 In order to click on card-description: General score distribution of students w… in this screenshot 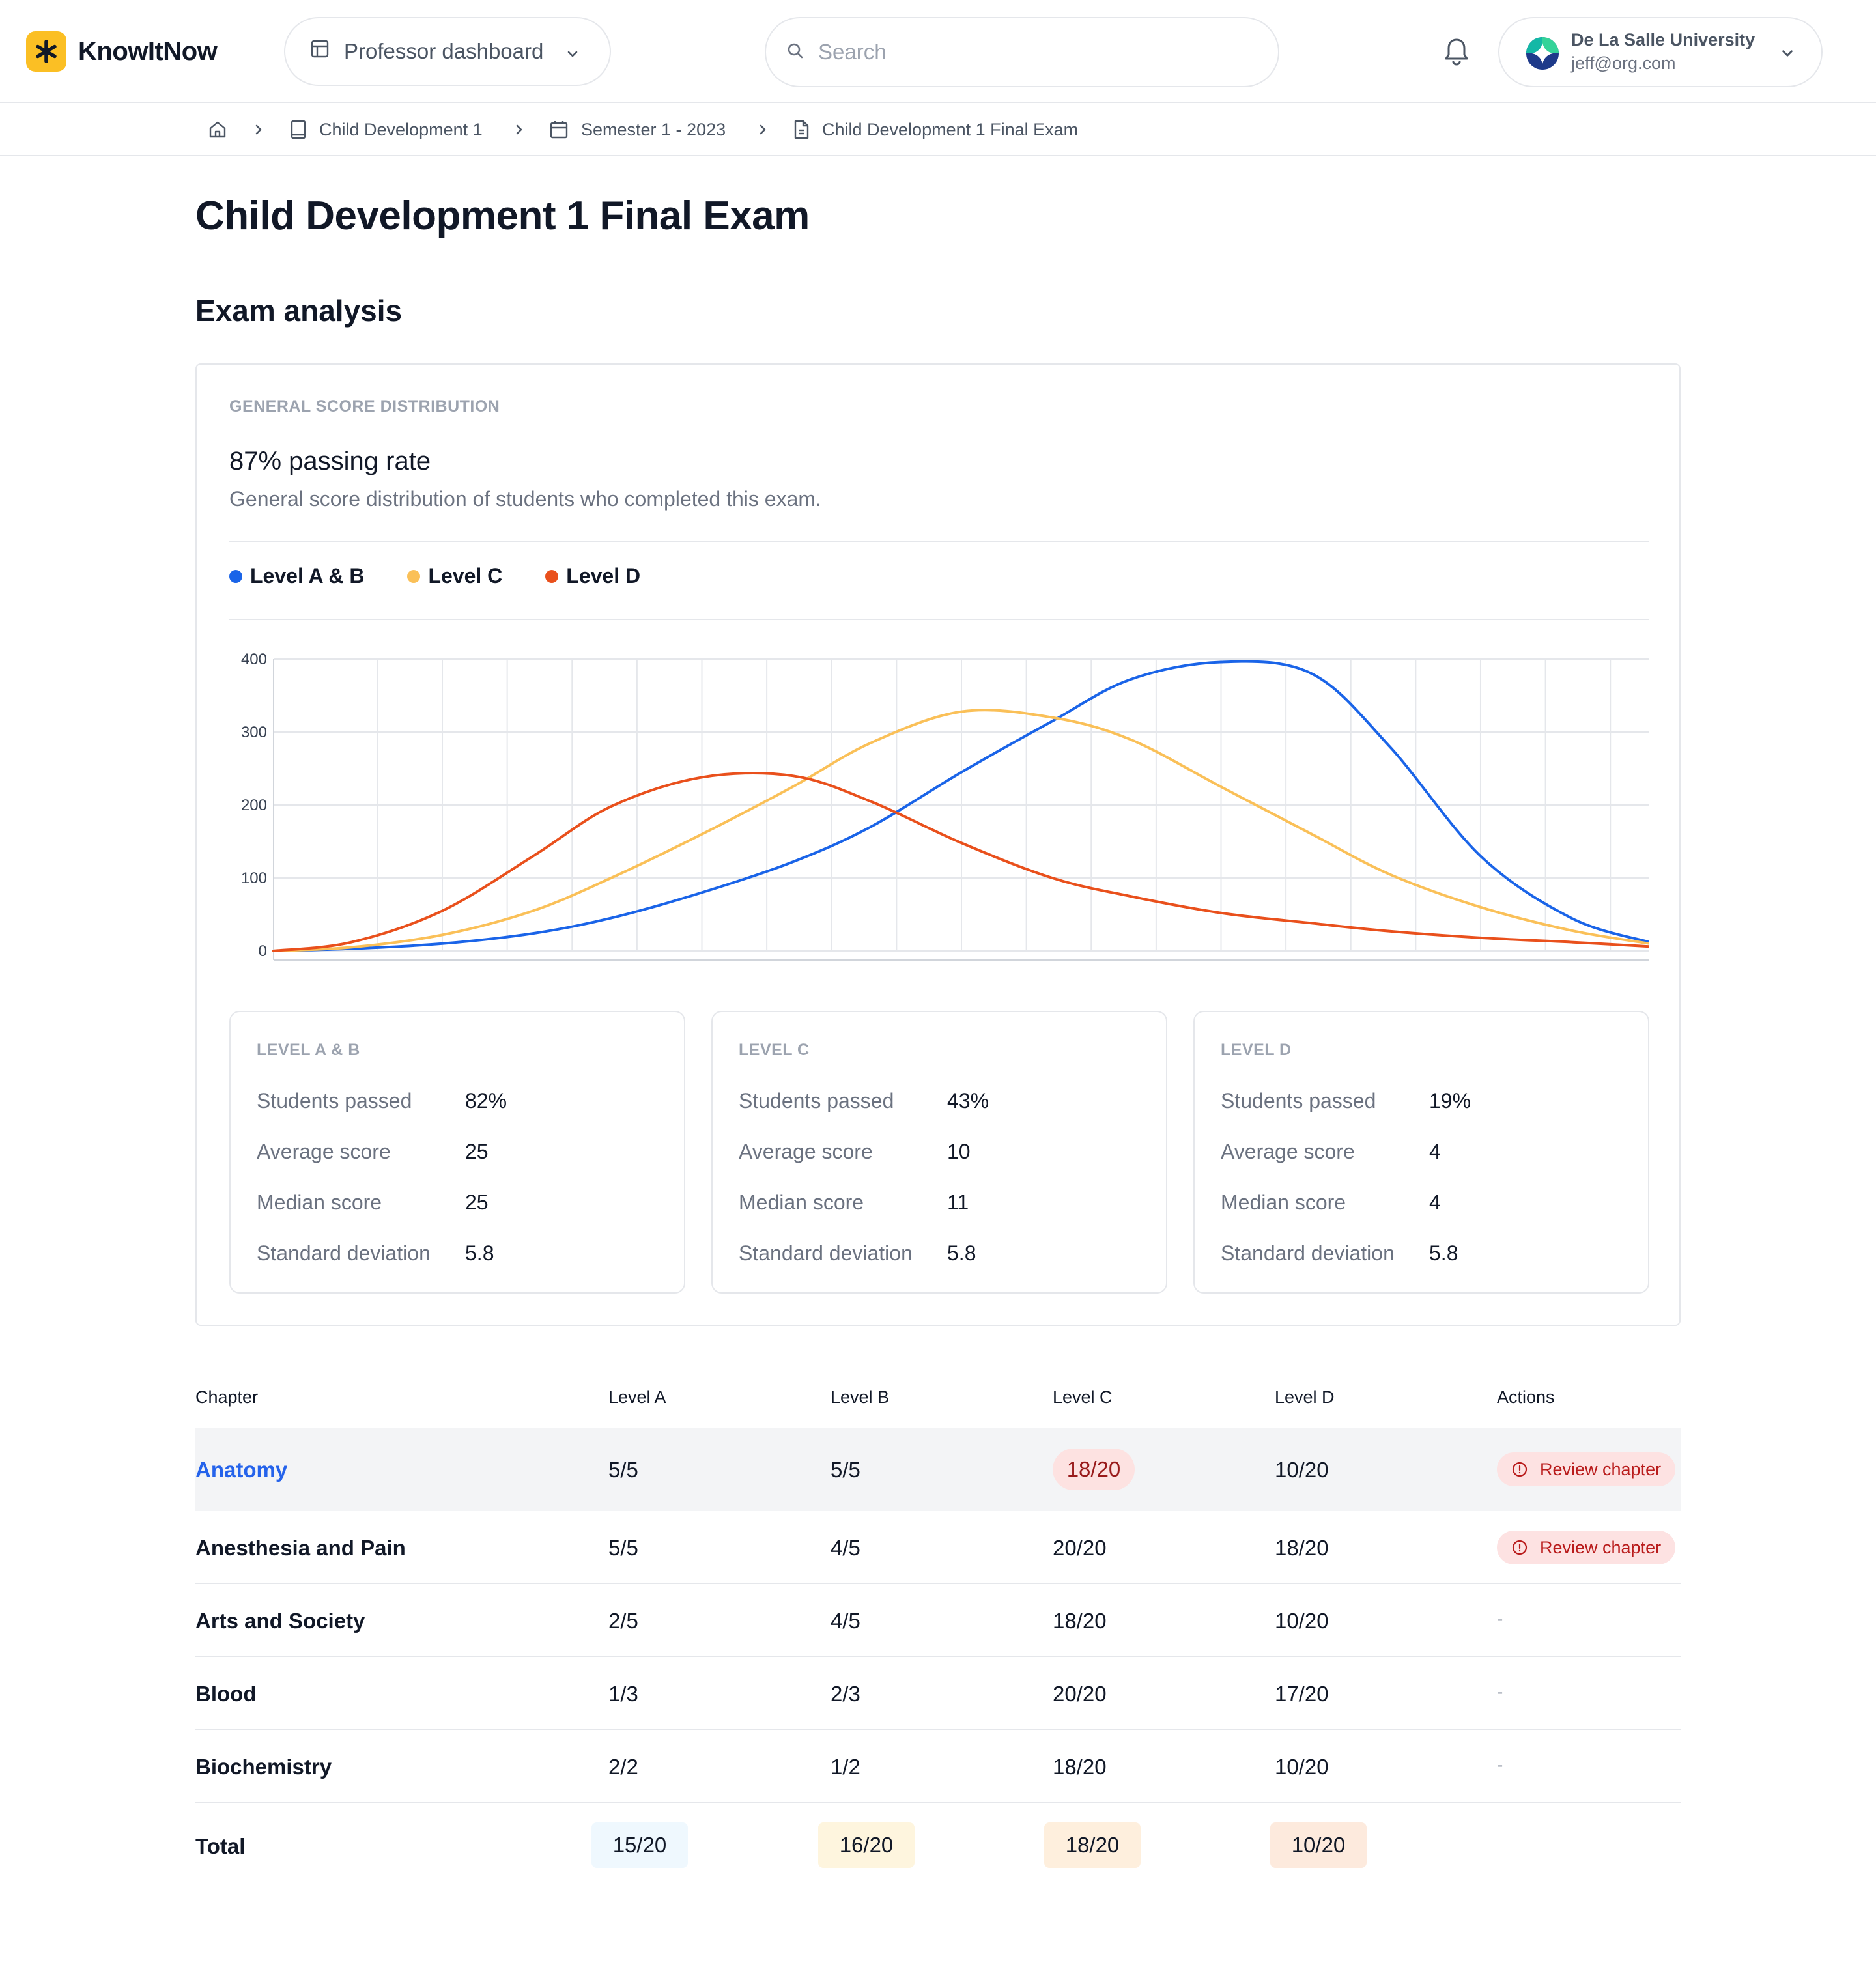, I will do `click(525, 499)`.